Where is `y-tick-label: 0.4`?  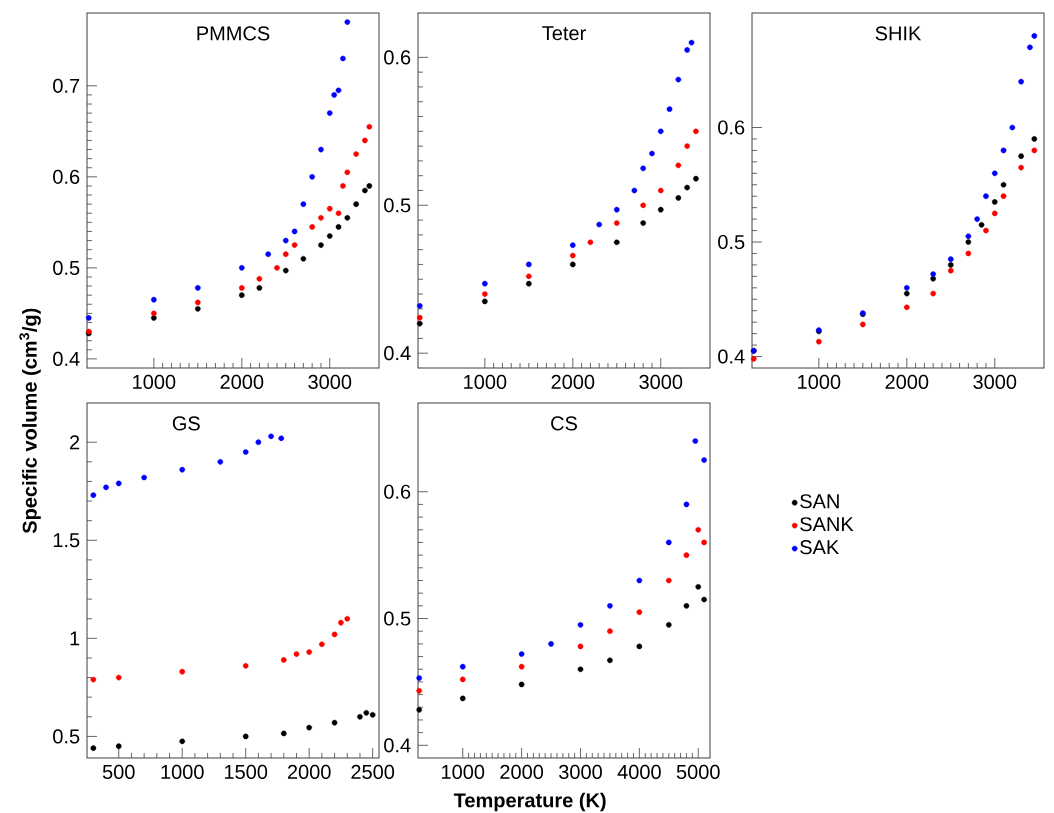 y-tick-label: 0.4 is located at coordinates (397, 353).